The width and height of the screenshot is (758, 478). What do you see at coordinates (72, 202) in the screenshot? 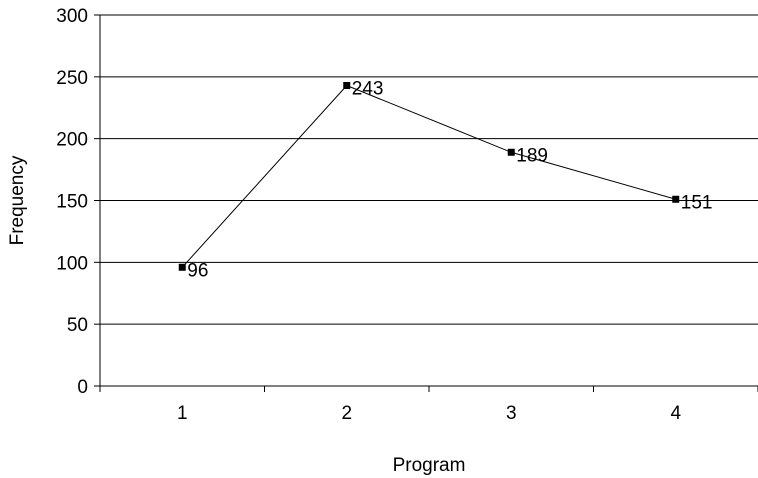
I see `y-tick-label: 150` at bounding box center [72, 202].